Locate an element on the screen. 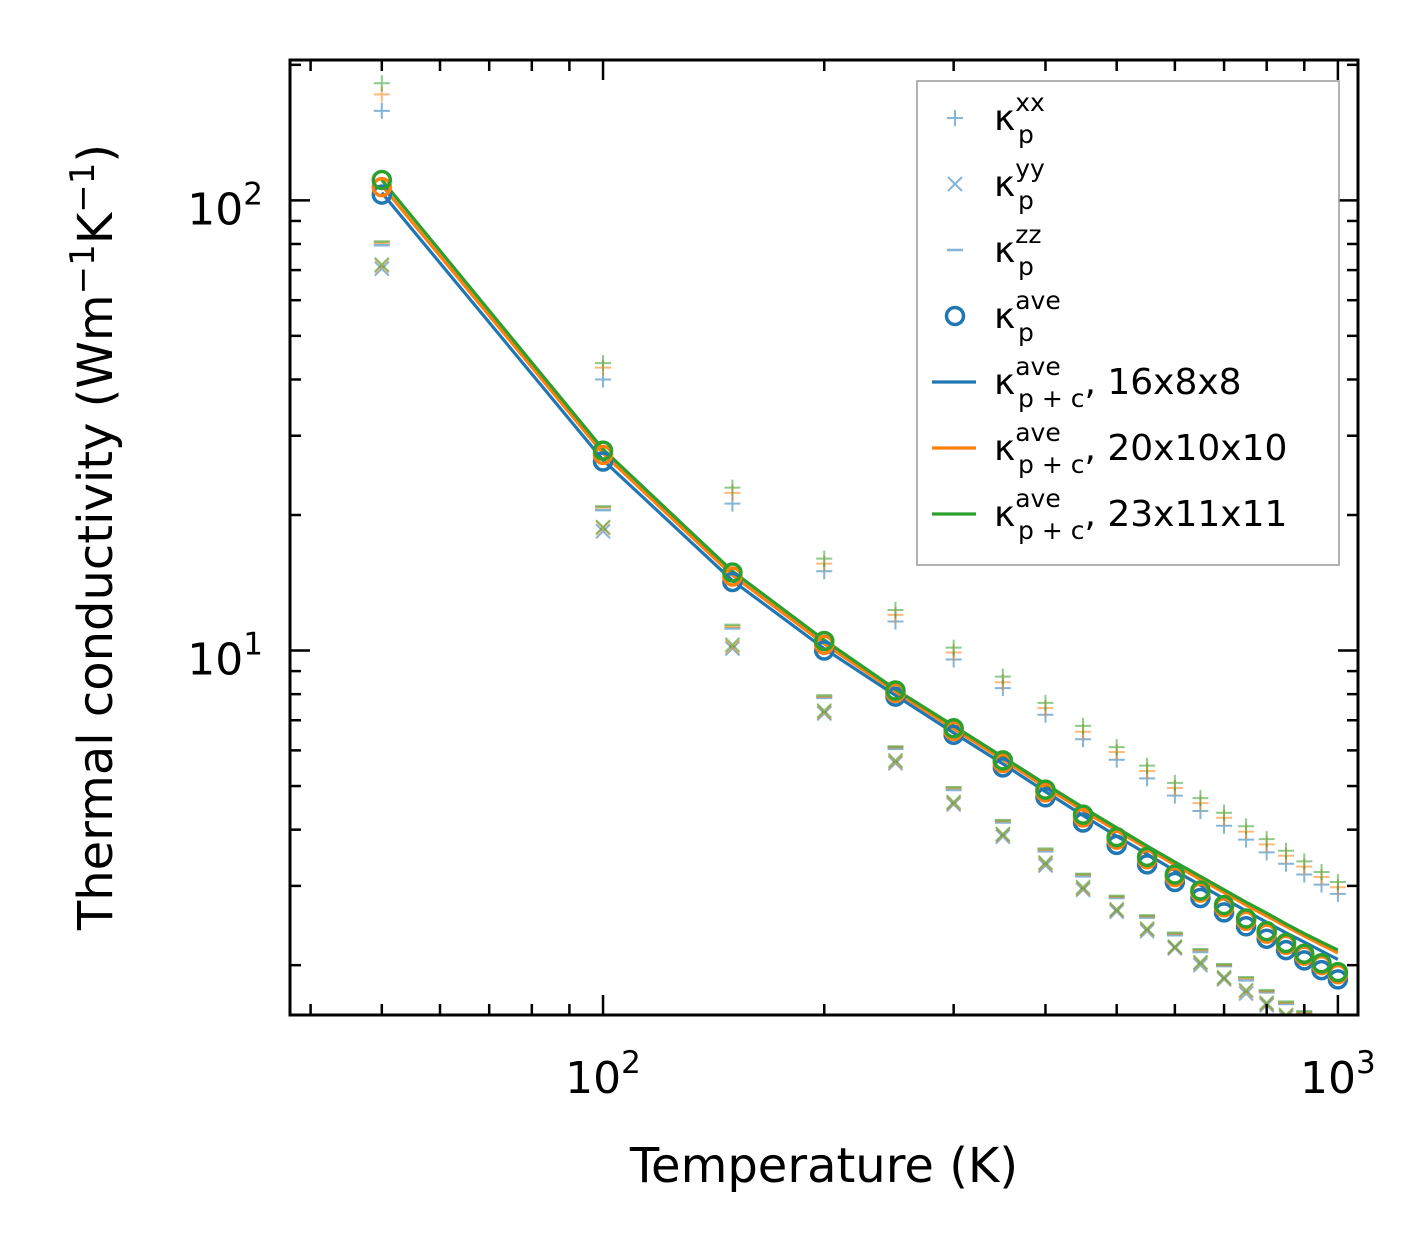 Image resolution: width=1420 pixels, height=1254 pixels. legend-label: κave p is located at coordinates (1027, 316).